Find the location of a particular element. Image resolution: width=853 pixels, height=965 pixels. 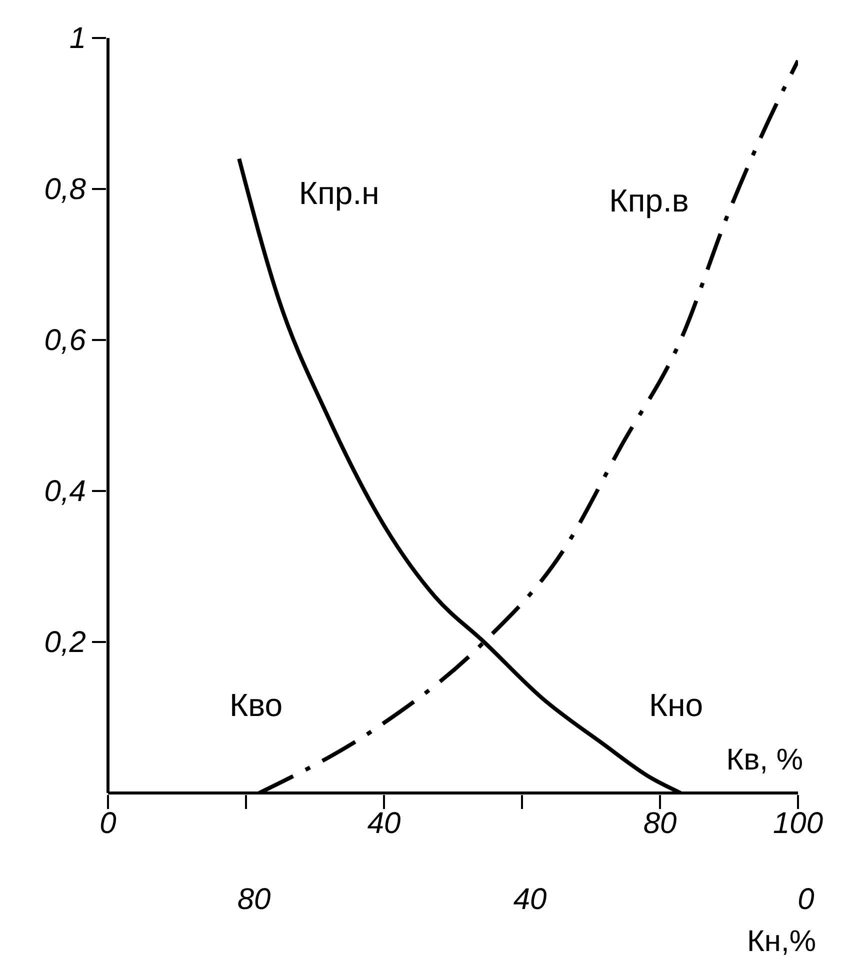

y-tick-label: 0,4 is located at coordinates (65, 491).